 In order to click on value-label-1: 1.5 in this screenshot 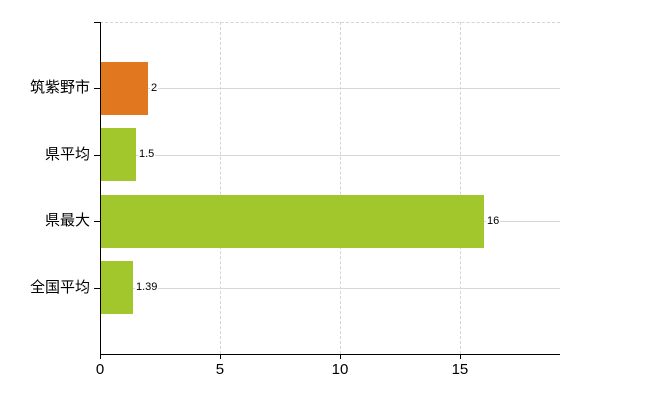, I will do `click(147, 154)`.